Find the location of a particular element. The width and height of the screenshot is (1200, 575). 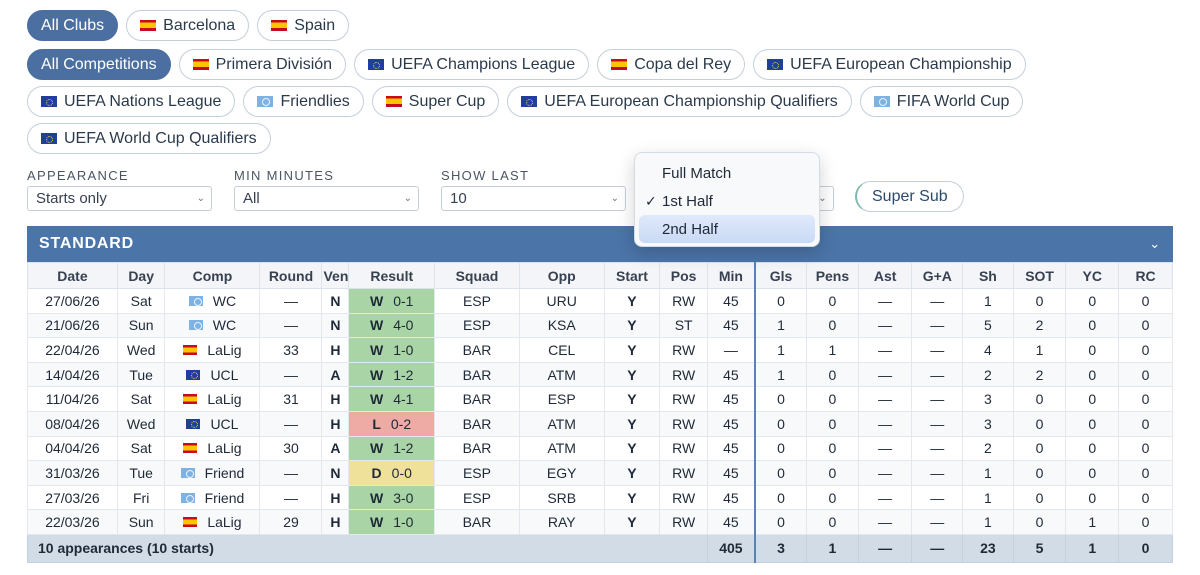

column-header-gls: Gls is located at coordinates (781, 275).